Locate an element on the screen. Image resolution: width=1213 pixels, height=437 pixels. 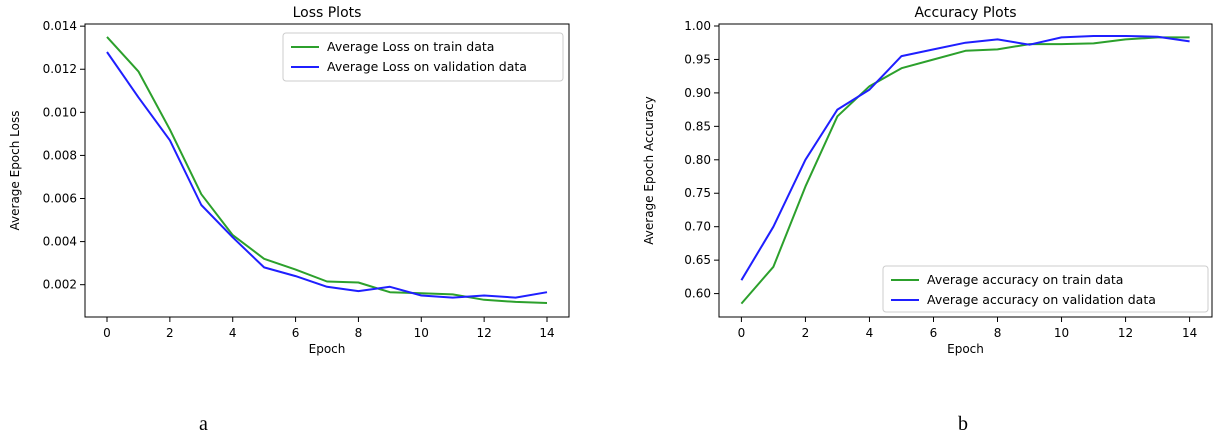
accuracy-x-tick-label: 2 is located at coordinates (806, 333).